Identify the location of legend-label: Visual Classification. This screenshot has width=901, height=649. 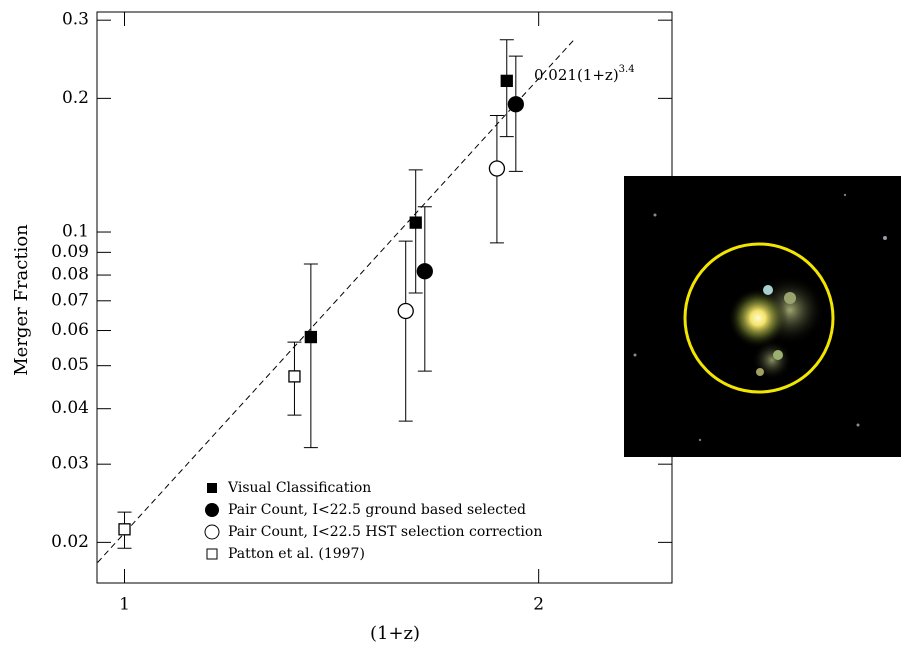
(299, 488).